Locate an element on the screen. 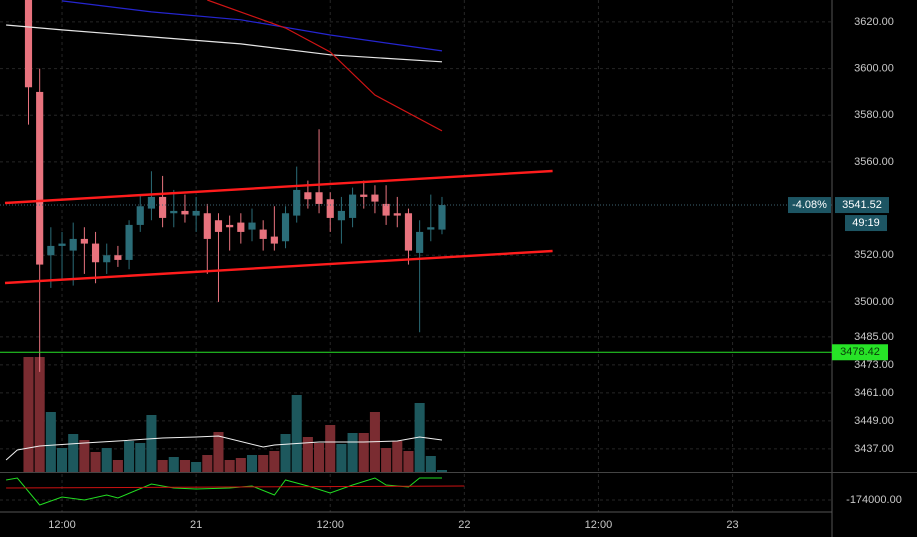 Image resolution: width=917 pixels, height=537 pixels. alert-label-box is located at coordinates (860, 352).